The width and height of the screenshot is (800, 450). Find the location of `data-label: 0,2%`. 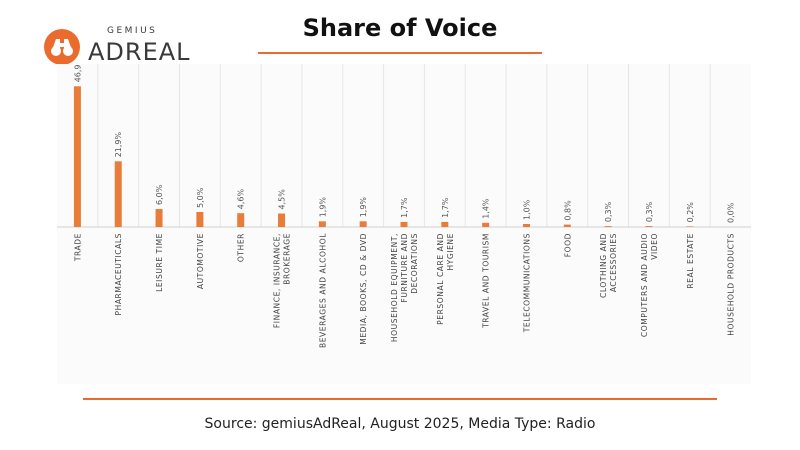

data-label: 0,2% is located at coordinates (690, 212).